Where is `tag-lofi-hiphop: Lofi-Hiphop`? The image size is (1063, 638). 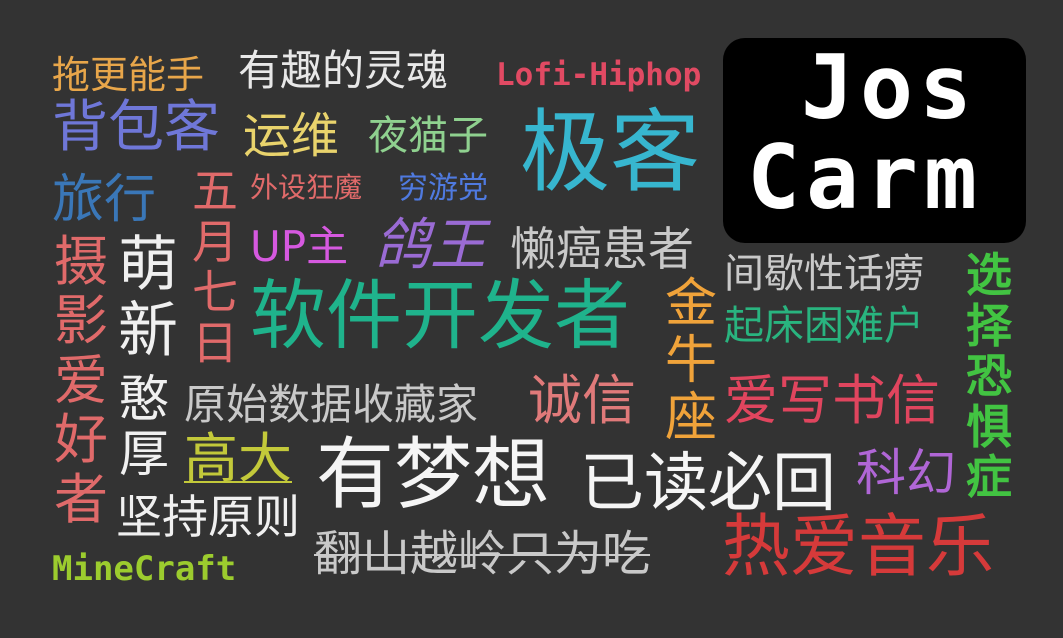
tag-lofi-hiphop: Lofi-Hiphop is located at coordinates (599, 75).